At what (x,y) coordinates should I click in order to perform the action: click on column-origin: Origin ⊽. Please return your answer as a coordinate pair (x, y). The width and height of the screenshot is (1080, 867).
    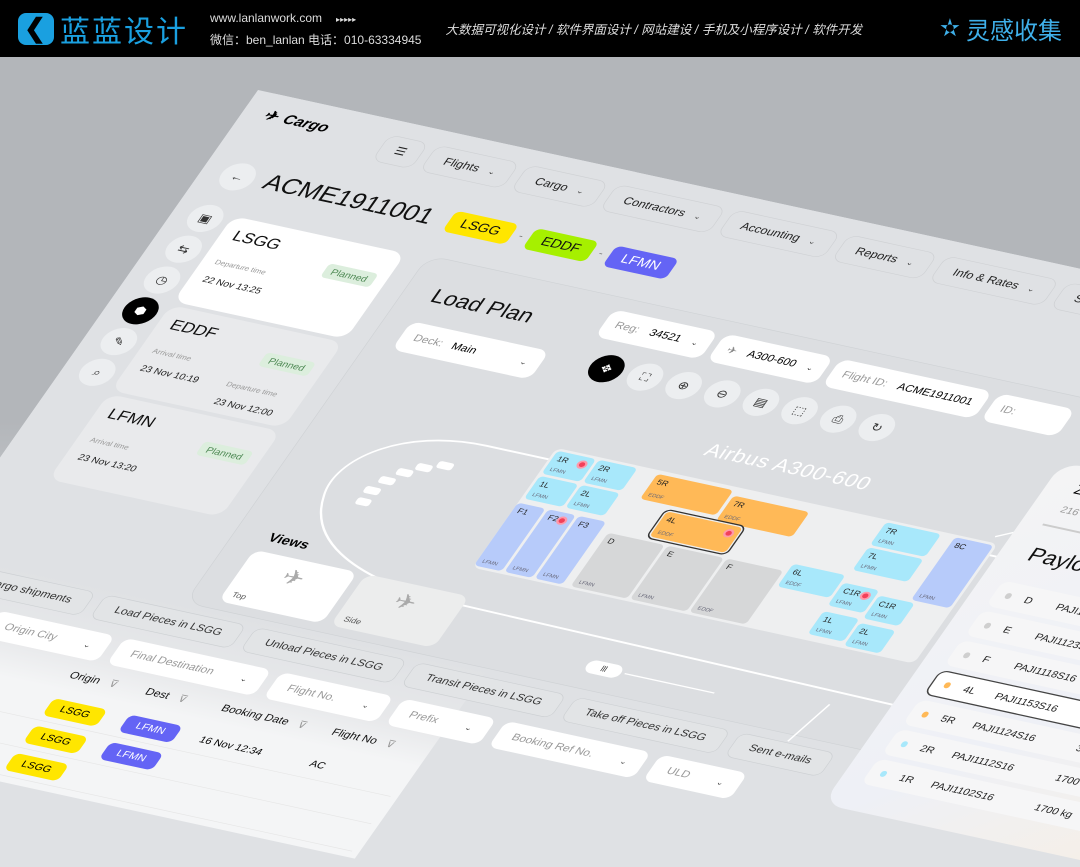
    Looking at the image, I should click on (107, 683).